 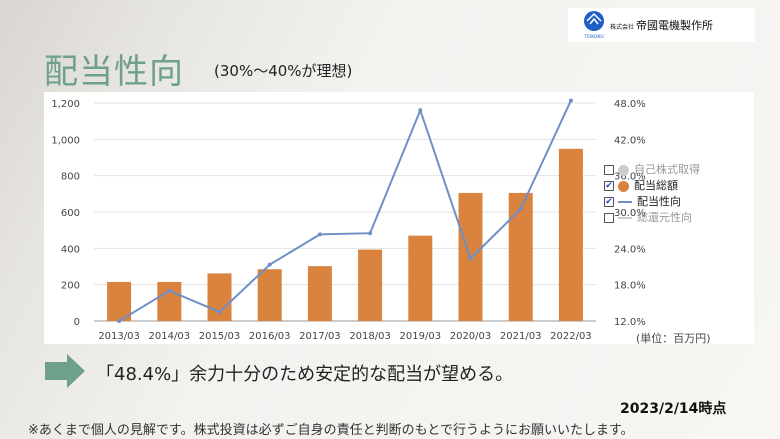 I want to click on left-tick-label: 800, so click(x=70, y=177).